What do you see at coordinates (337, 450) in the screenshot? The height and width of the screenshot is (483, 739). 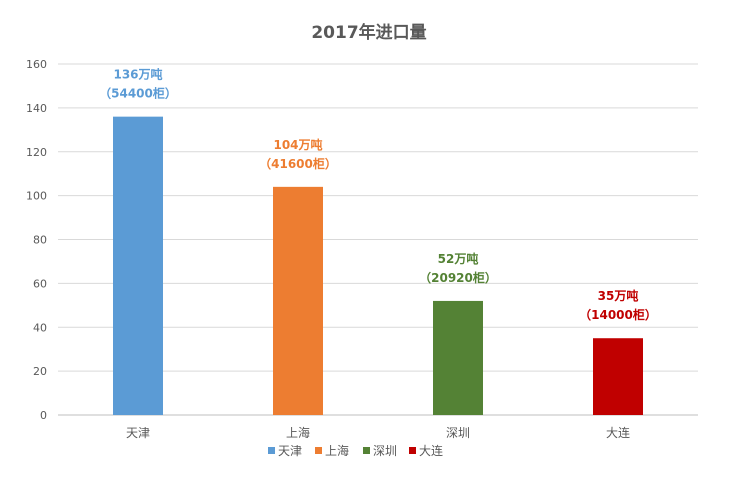 I see `legend-label: 上海` at bounding box center [337, 450].